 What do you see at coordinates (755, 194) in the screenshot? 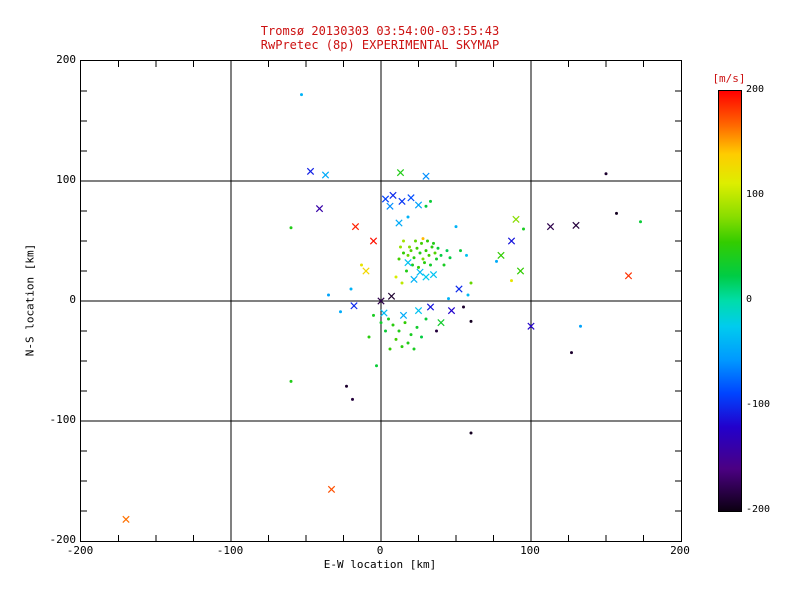
I see `colorbar-tick-label: 100` at bounding box center [755, 194].